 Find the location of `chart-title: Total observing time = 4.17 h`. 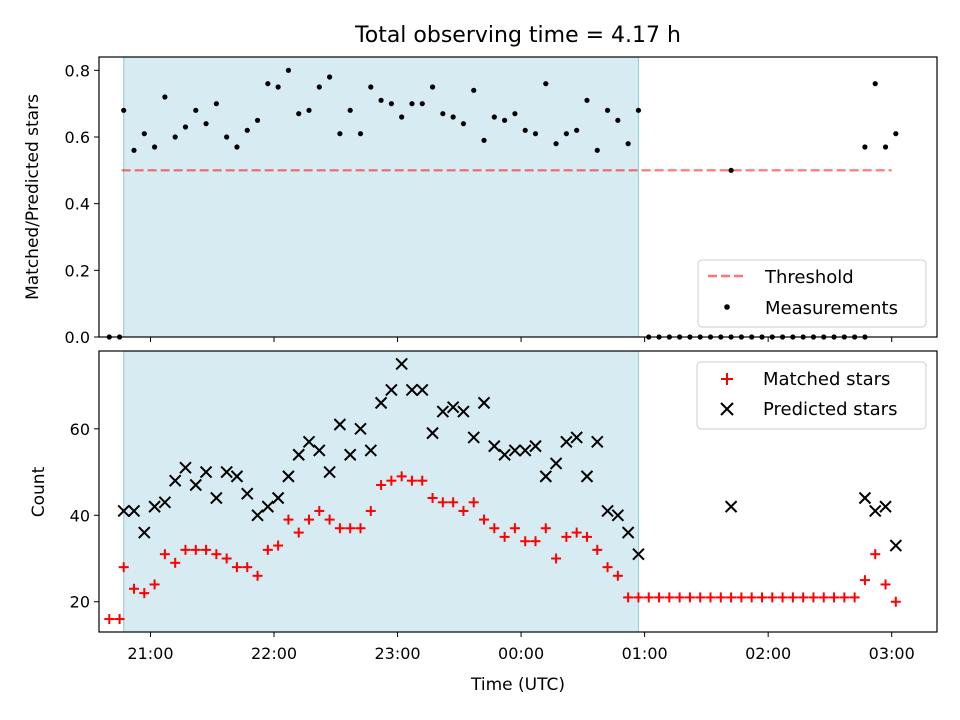

chart-title: Total observing time = 4.17 h is located at coordinates (517, 35).